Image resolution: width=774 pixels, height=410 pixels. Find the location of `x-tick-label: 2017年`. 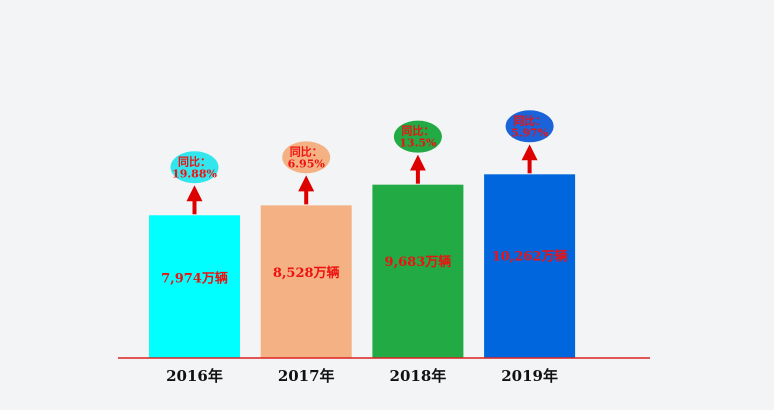

x-tick-label: 2017年 is located at coordinates (306, 376).